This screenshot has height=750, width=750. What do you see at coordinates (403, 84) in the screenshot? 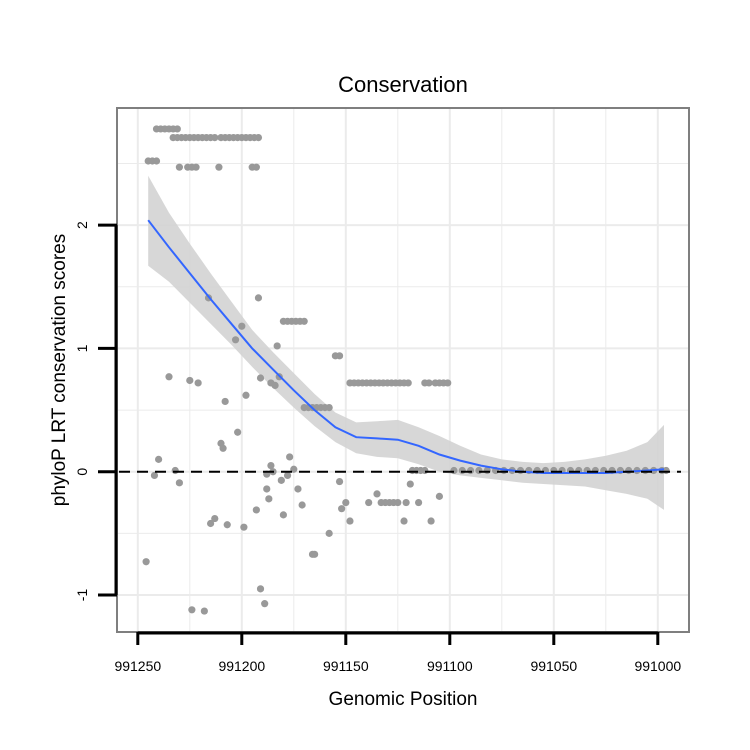
I see `chart-title: Conservation` at bounding box center [403, 84].